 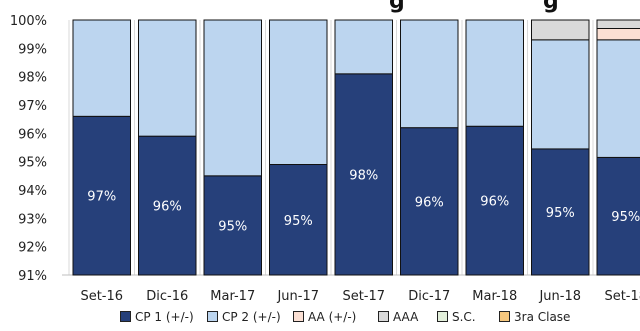 What do you see at coordinates (251, 317) in the screenshot?
I see `legend-label: CP 2 (+/-)` at bounding box center [251, 317].